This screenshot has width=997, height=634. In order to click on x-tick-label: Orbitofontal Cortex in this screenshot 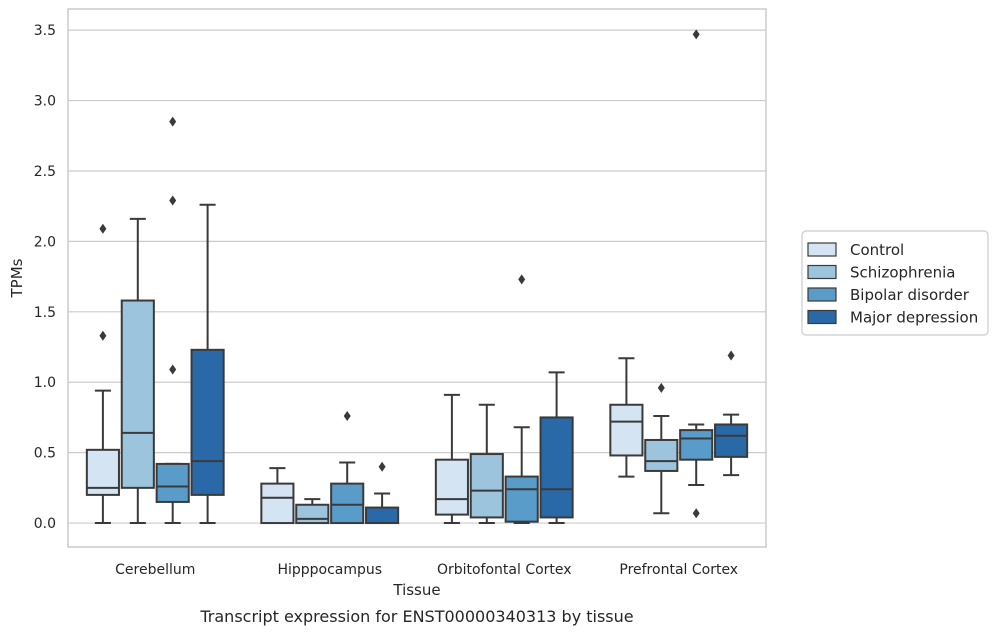, I will do `click(504, 570)`.